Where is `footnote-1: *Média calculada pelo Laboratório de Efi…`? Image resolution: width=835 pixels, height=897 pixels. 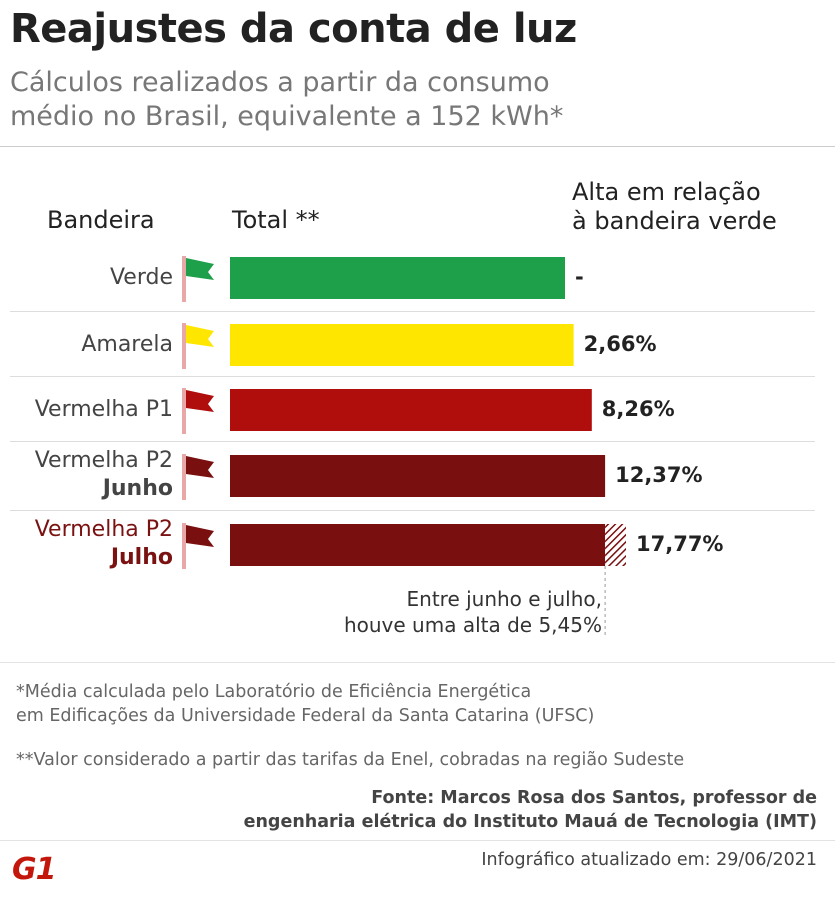
footnote-1: *Média calculada pelo Laboratório de Efi… is located at coordinates (305, 704).